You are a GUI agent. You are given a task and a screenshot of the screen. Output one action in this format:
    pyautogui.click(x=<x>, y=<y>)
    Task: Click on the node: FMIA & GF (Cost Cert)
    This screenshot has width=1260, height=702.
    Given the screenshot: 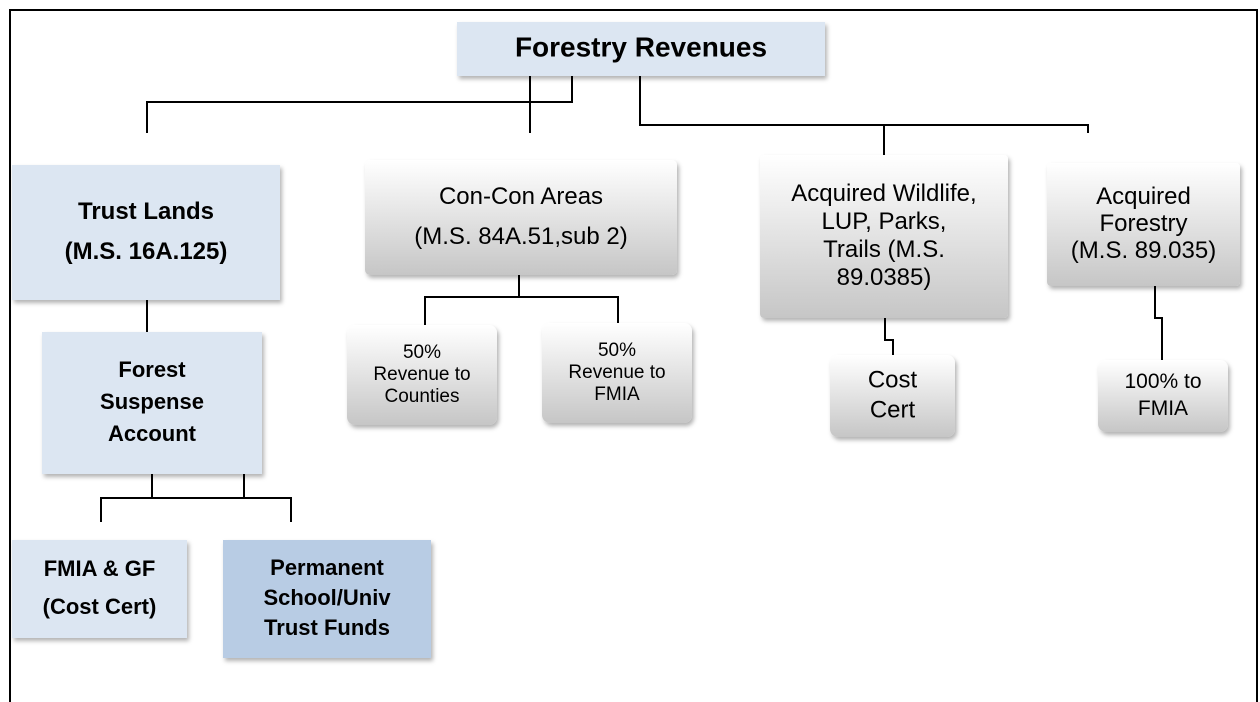 What is the action you would take?
    pyautogui.click(x=99, y=589)
    